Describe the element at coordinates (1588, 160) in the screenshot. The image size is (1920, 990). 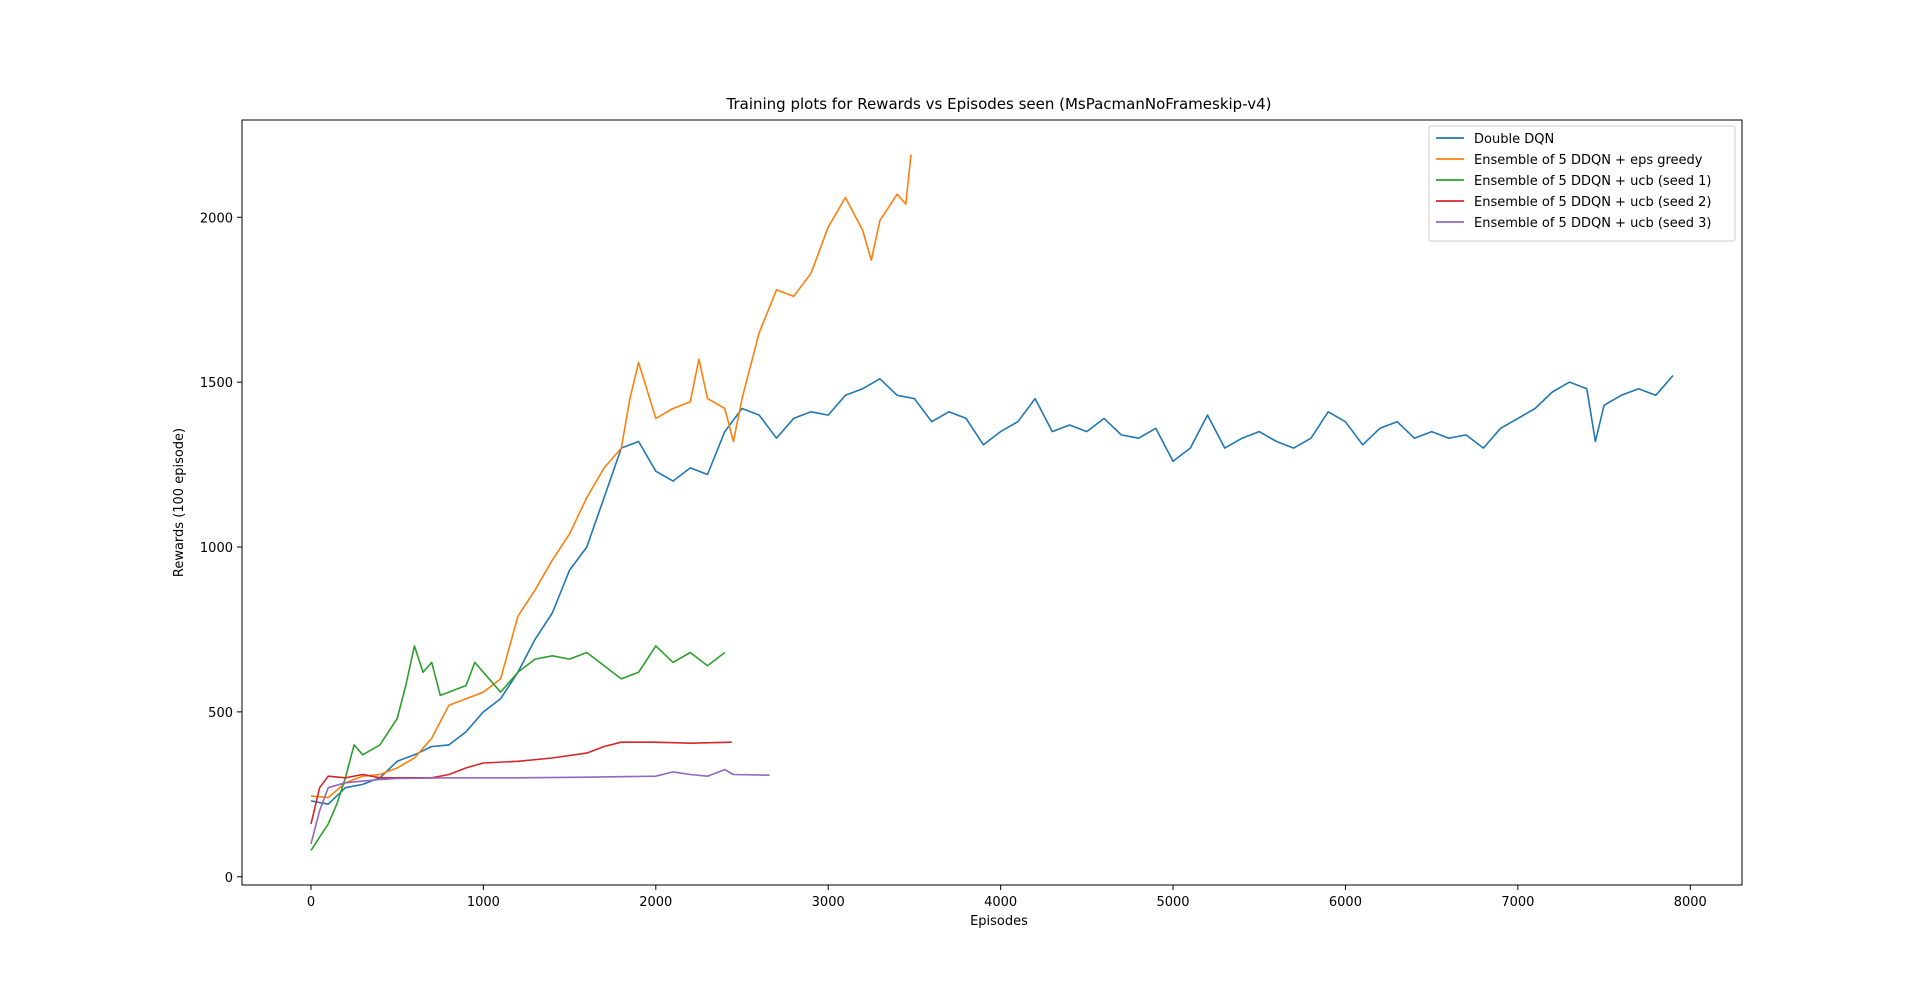
I see `legend-label-2: Ensemble of 5 DDQN + eps greedy` at that location.